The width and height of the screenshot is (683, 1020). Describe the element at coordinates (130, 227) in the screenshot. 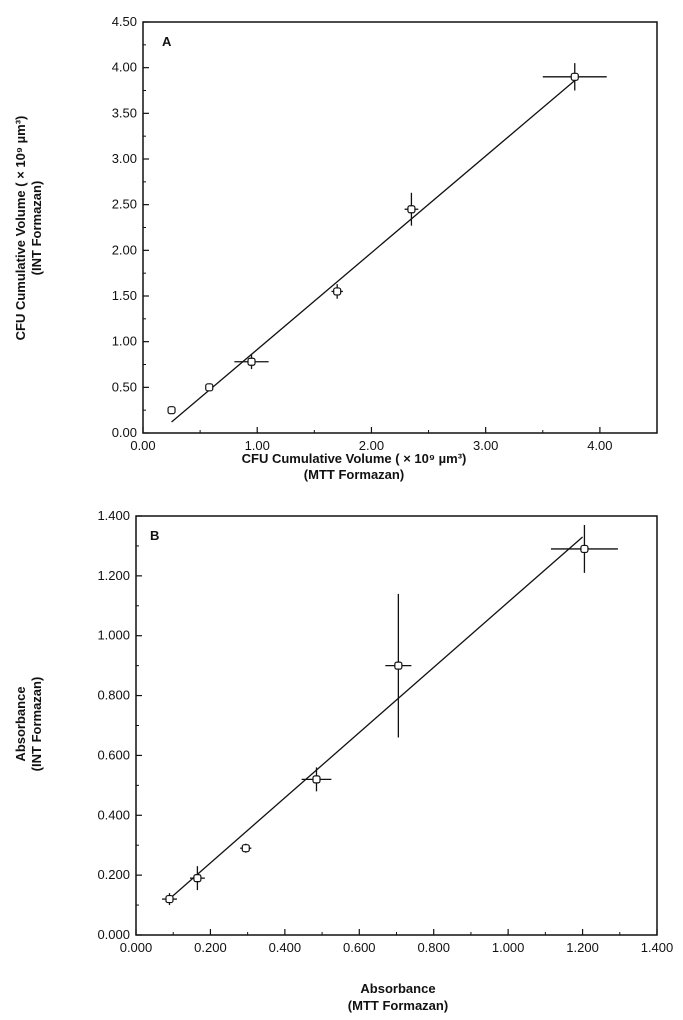

I see `y-axis-a: 0.00 0.50 1.00 1.50 2.00 2.50 3.00 3.50 4.00 4.50` at that location.